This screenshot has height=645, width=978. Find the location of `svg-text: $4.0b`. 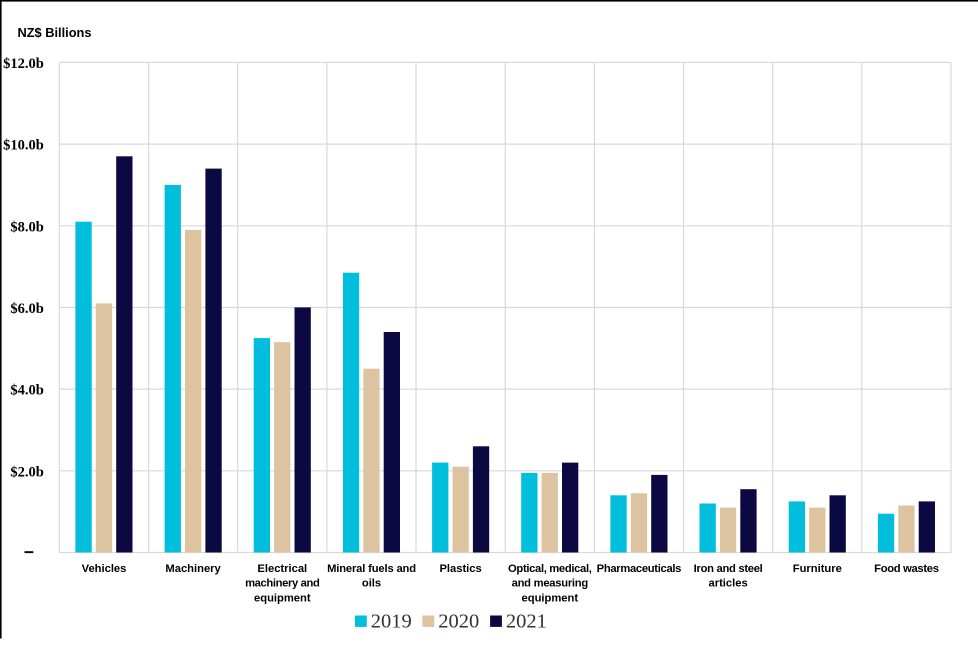

svg-text: $4.0b is located at coordinates (26, 391).